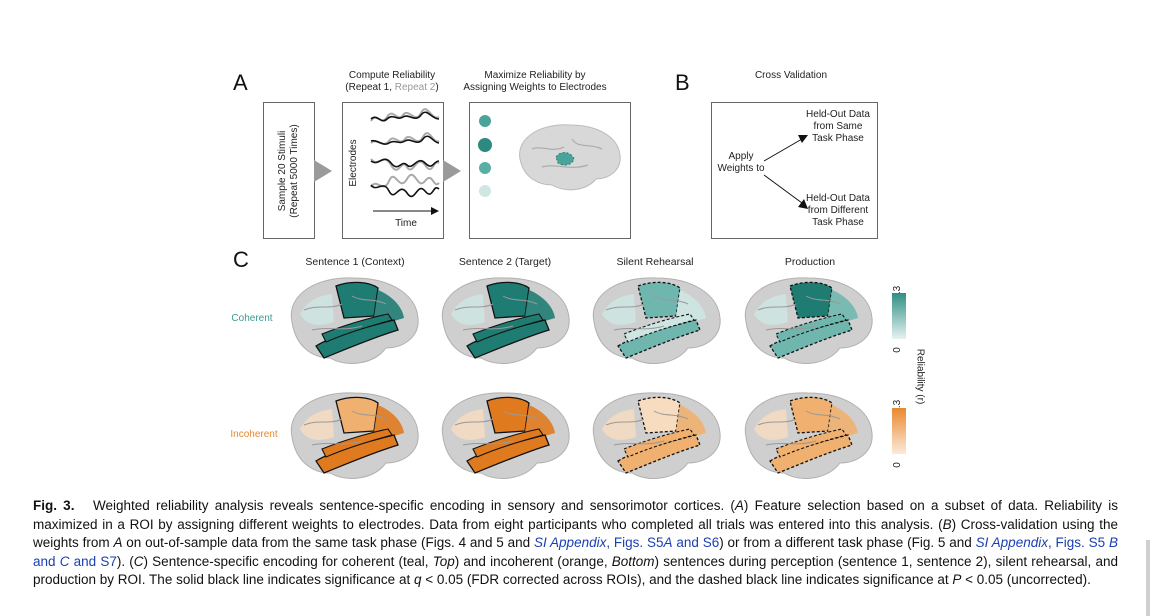 The height and width of the screenshot is (616, 1150). What do you see at coordinates (415, 87) in the screenshot?
I see `compute-title-repeat2: Repeat 2` at bounding box center [415, 87].